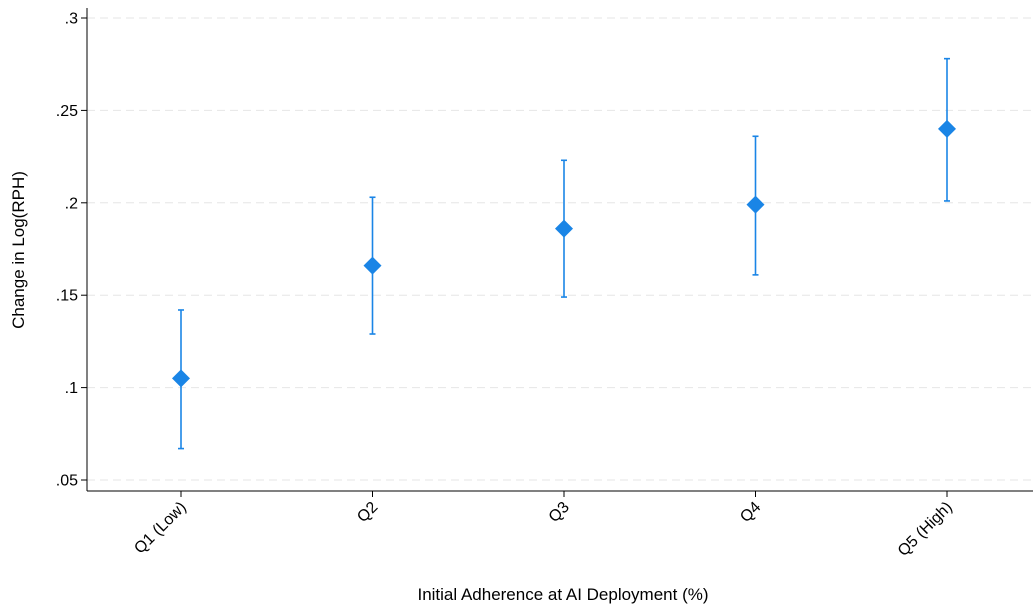  Describe the element at coordinates (543, 525) in the screenshot. I see `x-ticks: Q1 (Low) Q2 Q3 Q4 Q5 (High)` at that location.